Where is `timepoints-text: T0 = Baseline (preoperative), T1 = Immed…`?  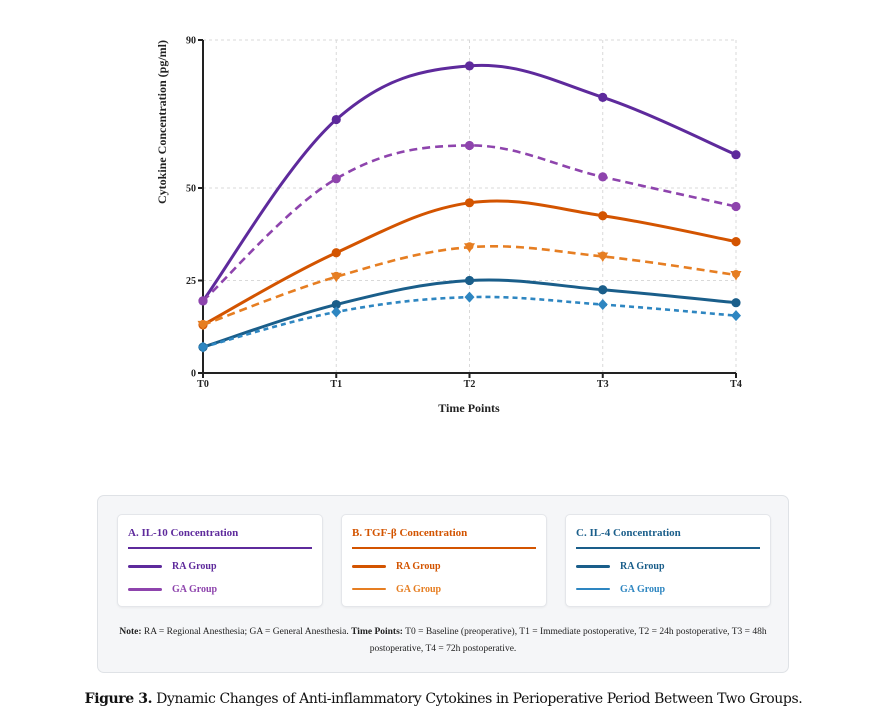 timepoints-text: T0 = Baseline (preoperative), T1 = Immed… is located at coordinates (568, 640).